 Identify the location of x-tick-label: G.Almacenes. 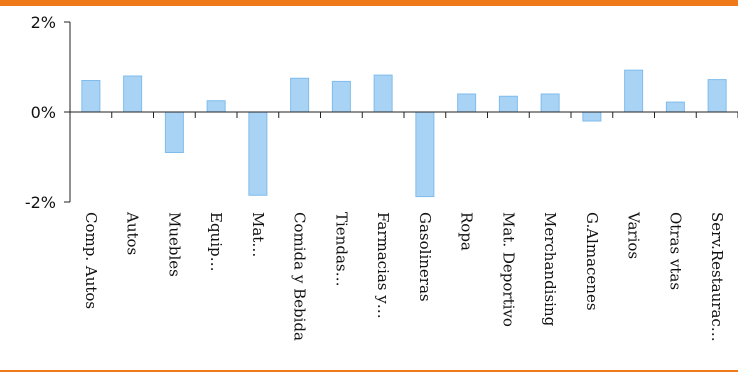
(592, 261).